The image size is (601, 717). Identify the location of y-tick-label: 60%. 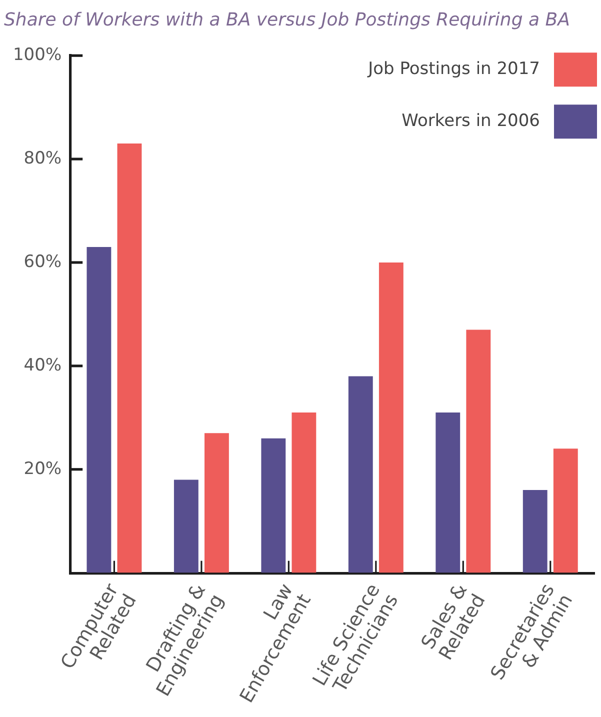
(43, 262).